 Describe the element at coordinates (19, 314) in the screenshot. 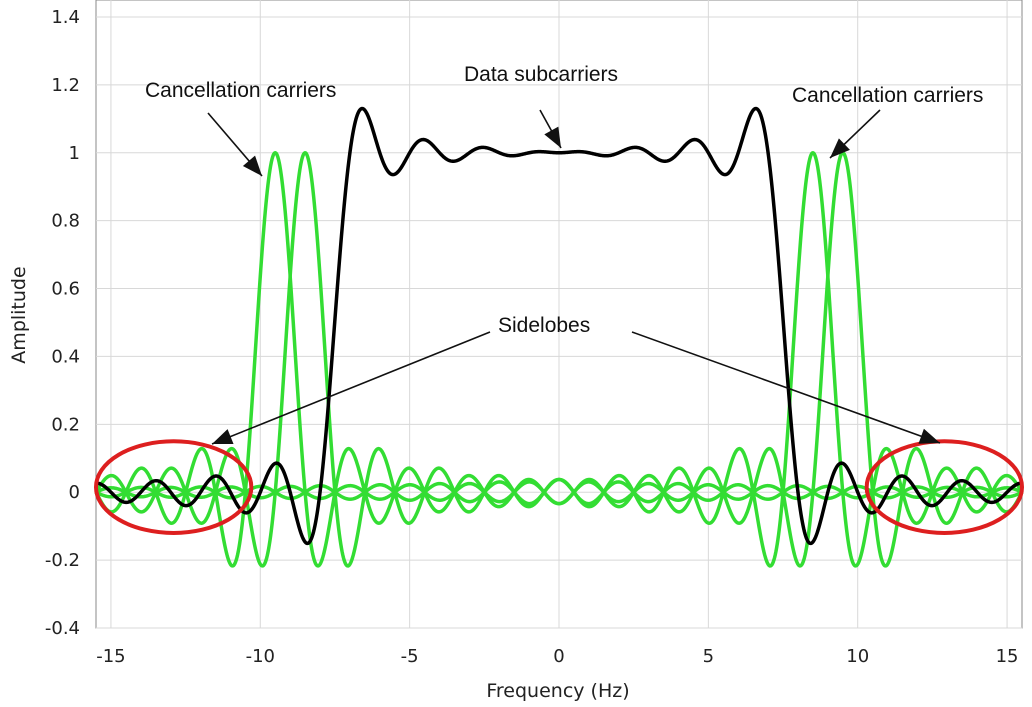

I see `y-axis-title: Amplitude` at that location.